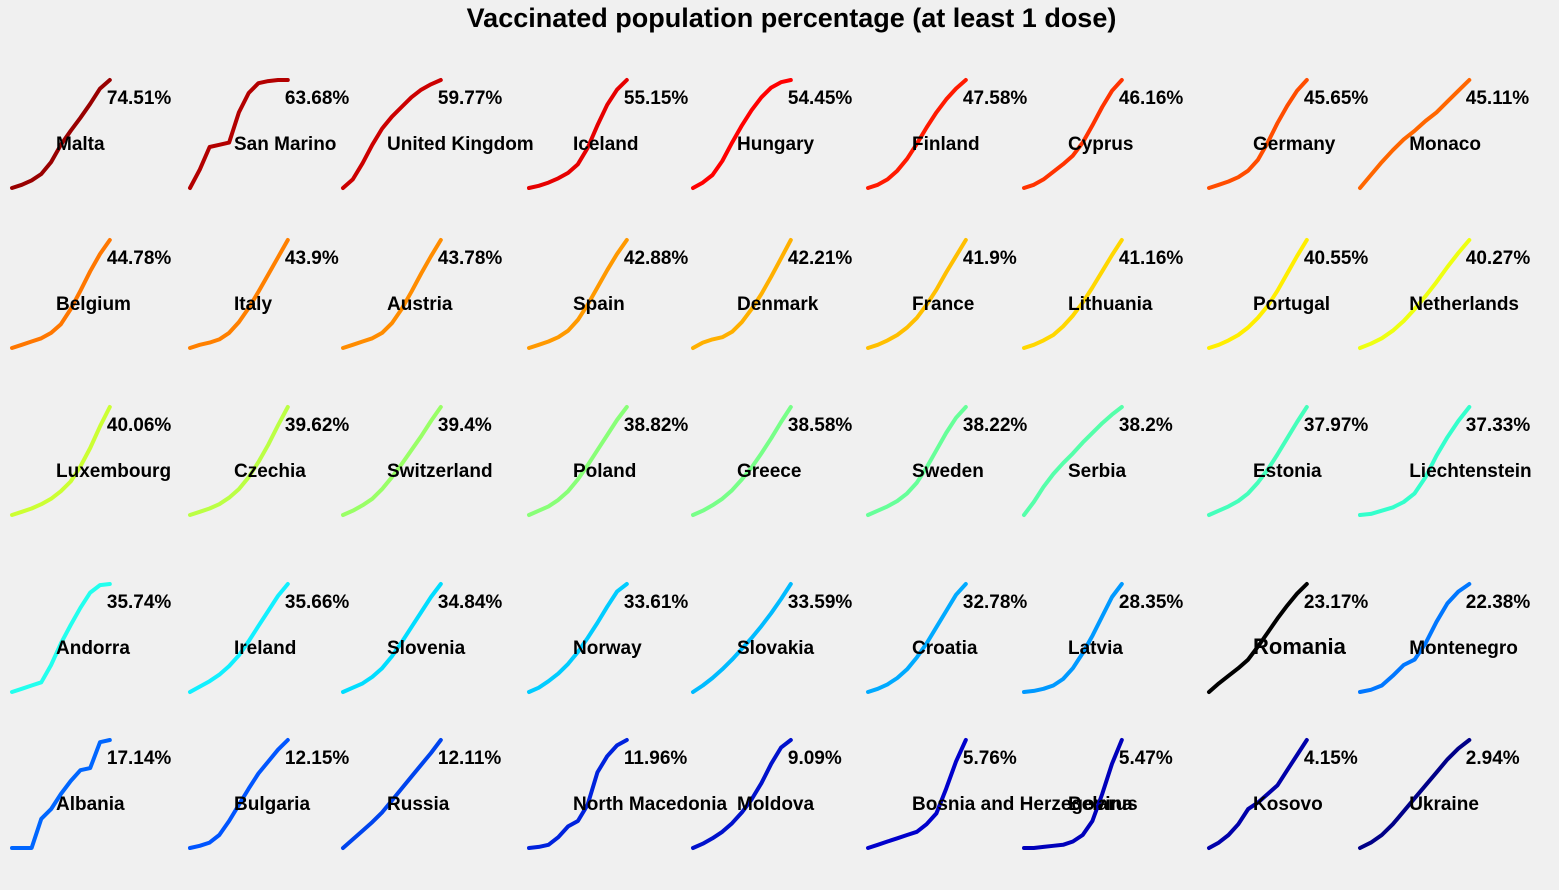 This screenshot has width=1559, height=890. I want to click on value-label: 37.97%, so click(1336, 425).